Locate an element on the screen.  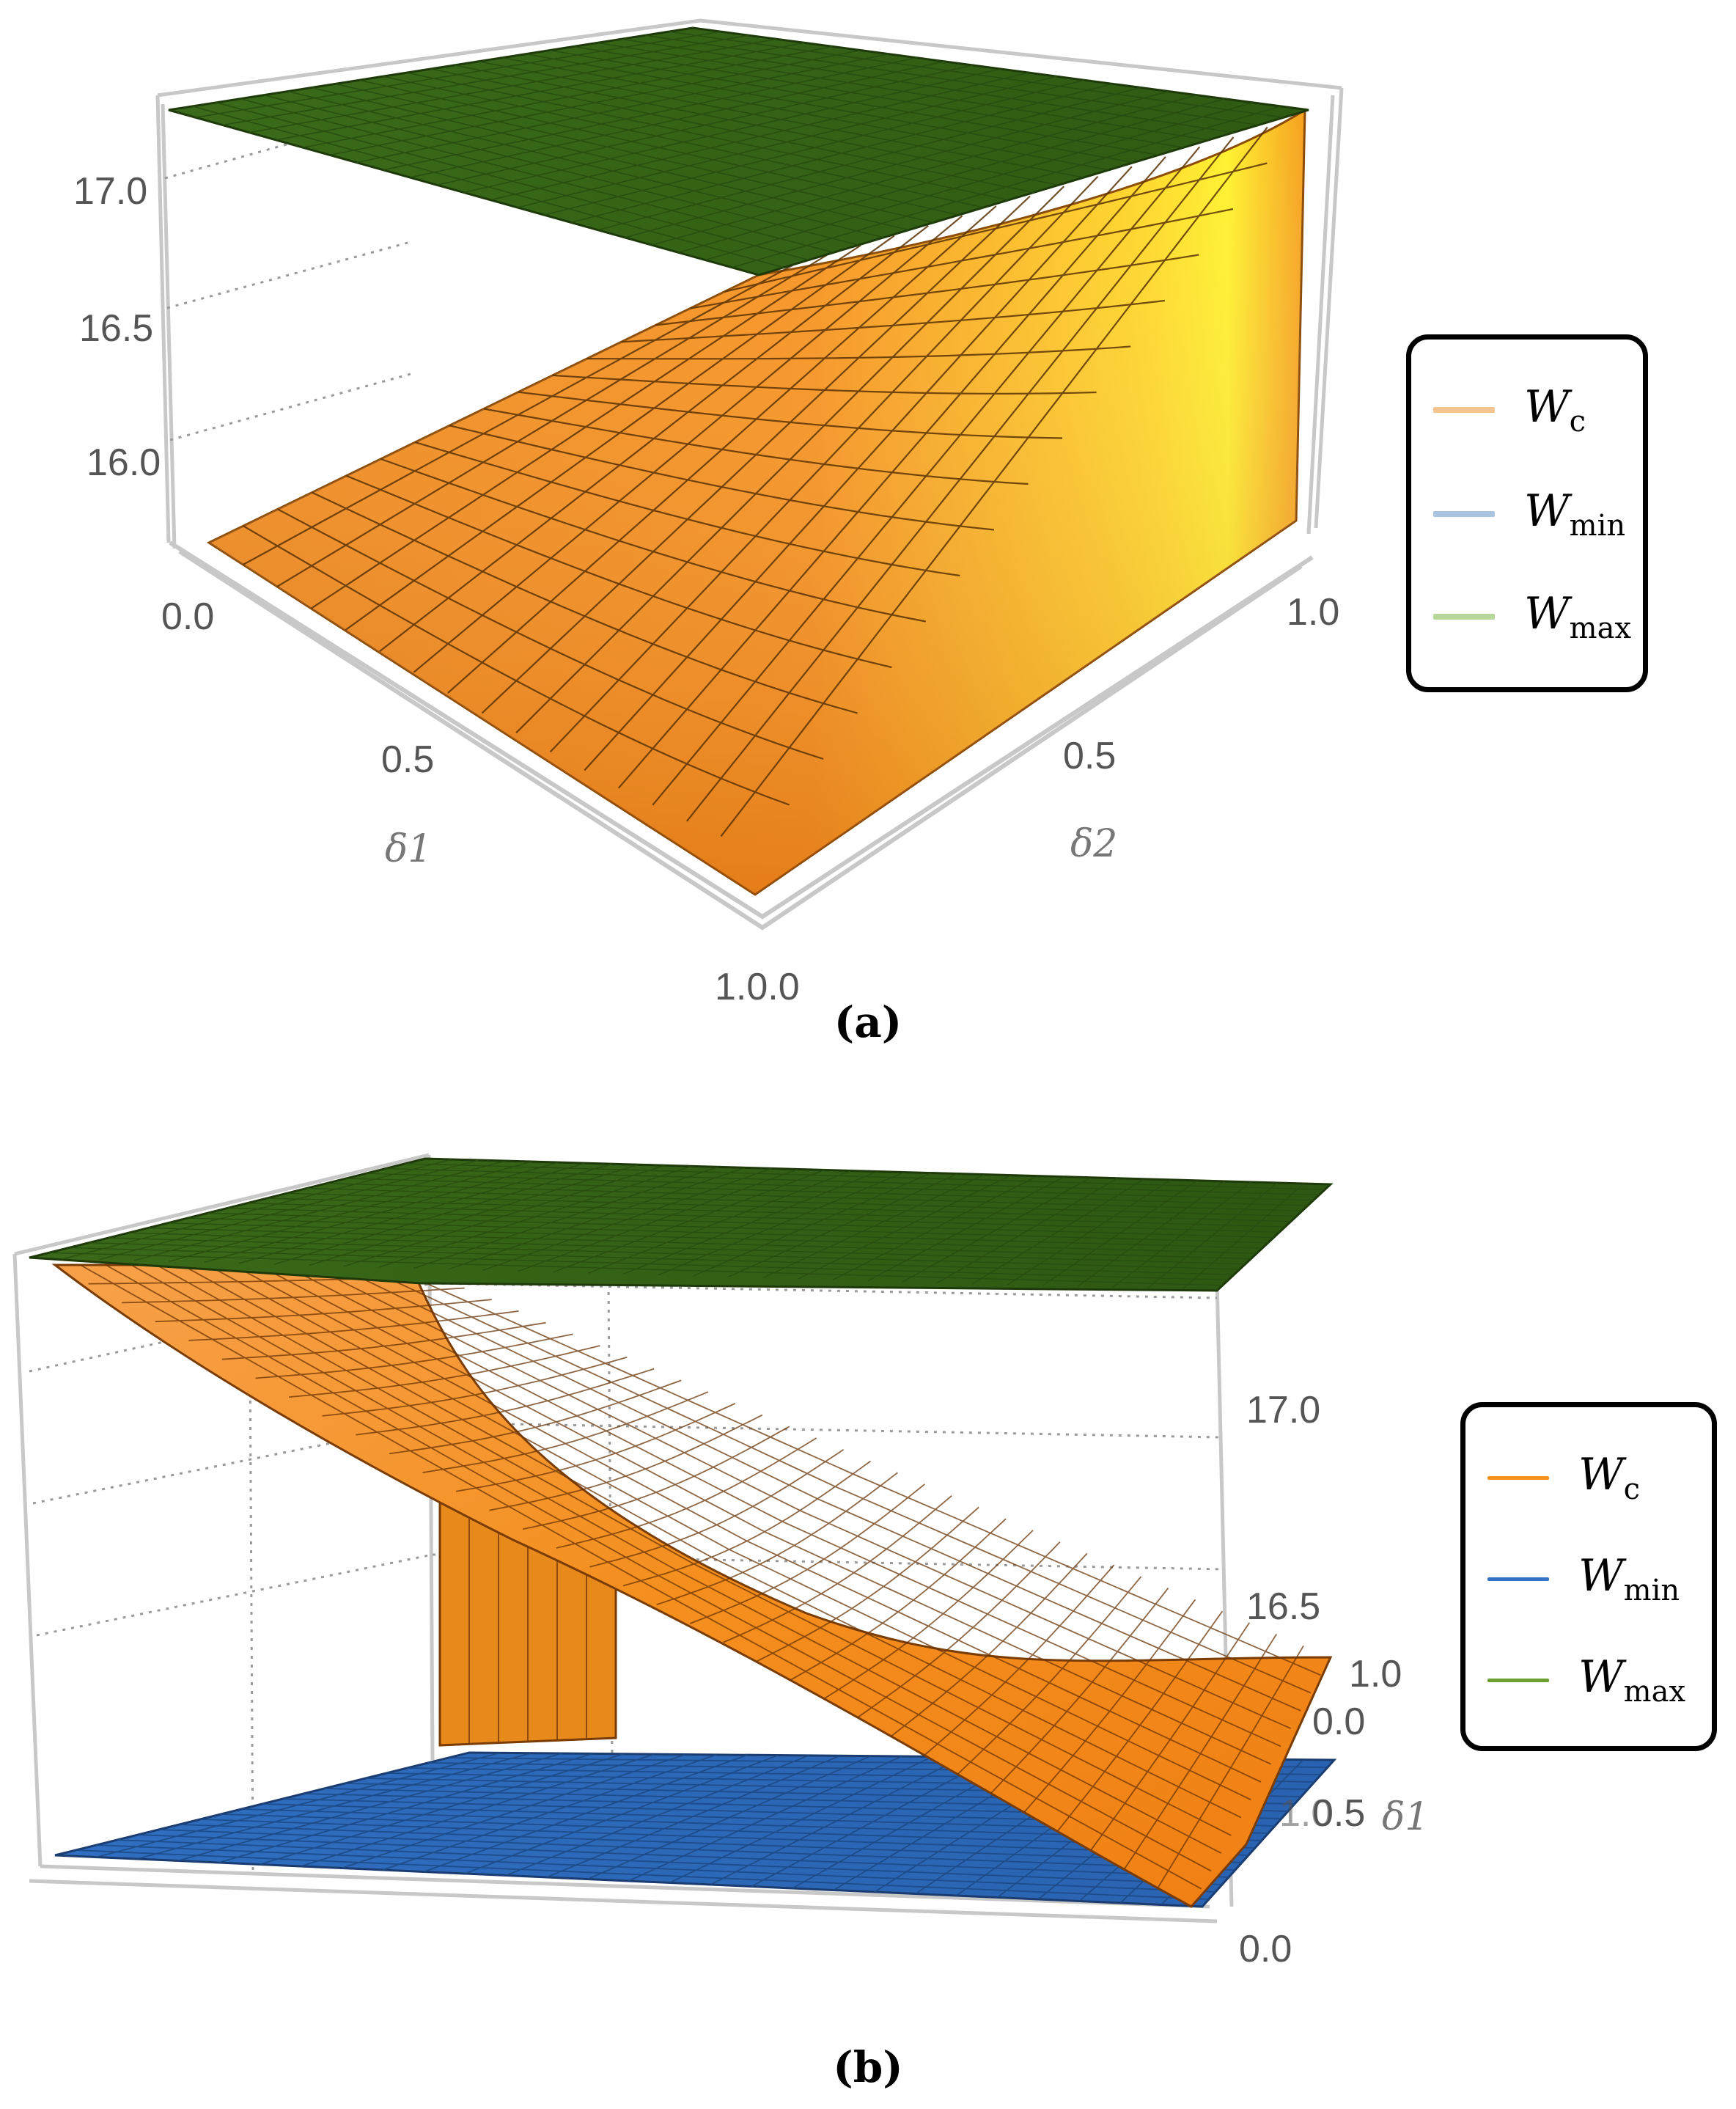
x-tick-label: 1.0 is located at coordinates (1376, 1674).